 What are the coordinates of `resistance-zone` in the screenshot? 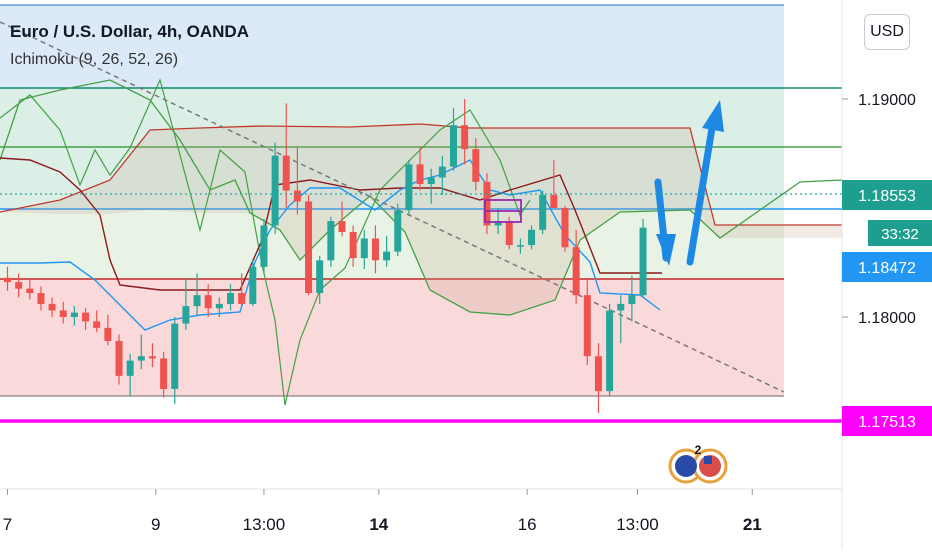 It's located at (392, 46).